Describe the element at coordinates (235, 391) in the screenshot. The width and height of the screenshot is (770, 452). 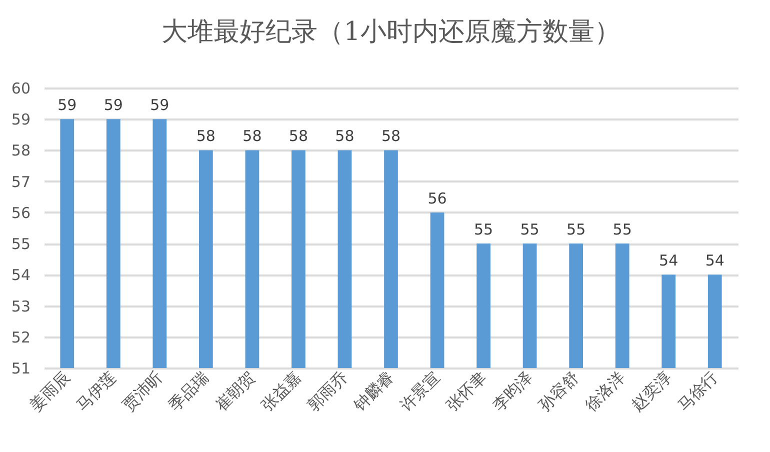
I see `x-tick-label: 崔朝贺` at that location.